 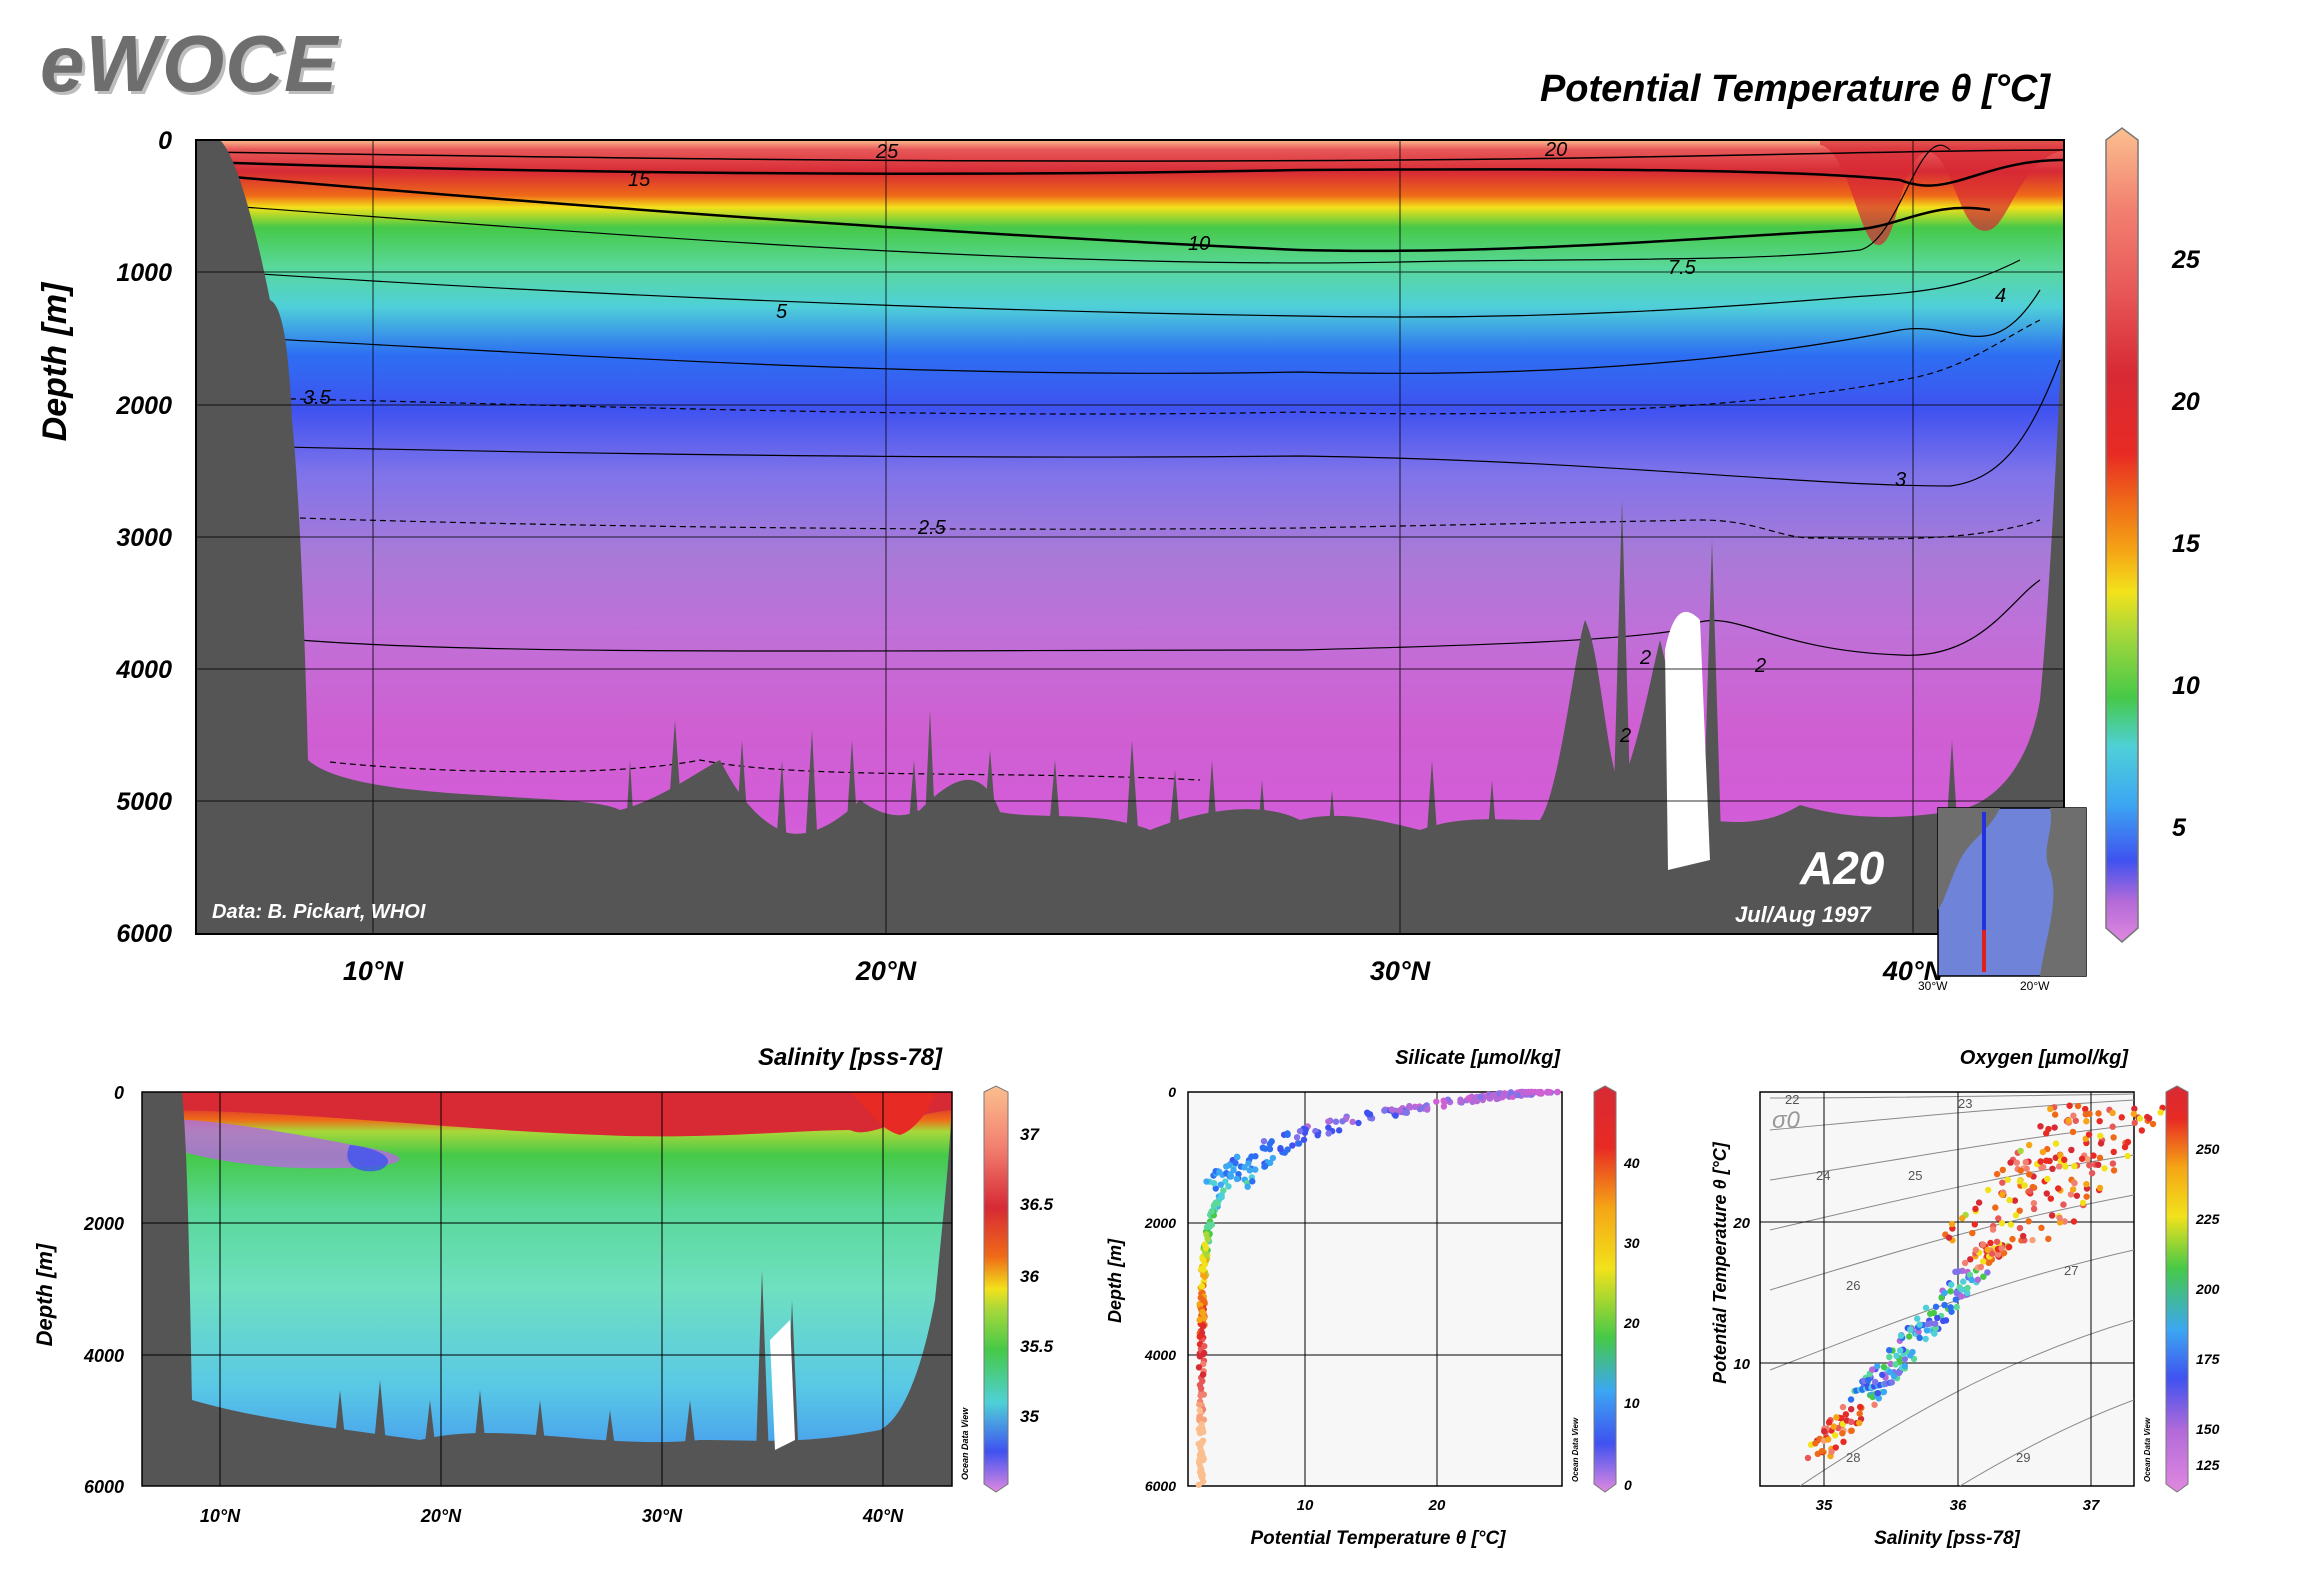 What do you see at coordinates (849, 1057) in the screenshot?
I see `salinity-title: Salinity [pss-78]` at bounding box center [849, 1057].